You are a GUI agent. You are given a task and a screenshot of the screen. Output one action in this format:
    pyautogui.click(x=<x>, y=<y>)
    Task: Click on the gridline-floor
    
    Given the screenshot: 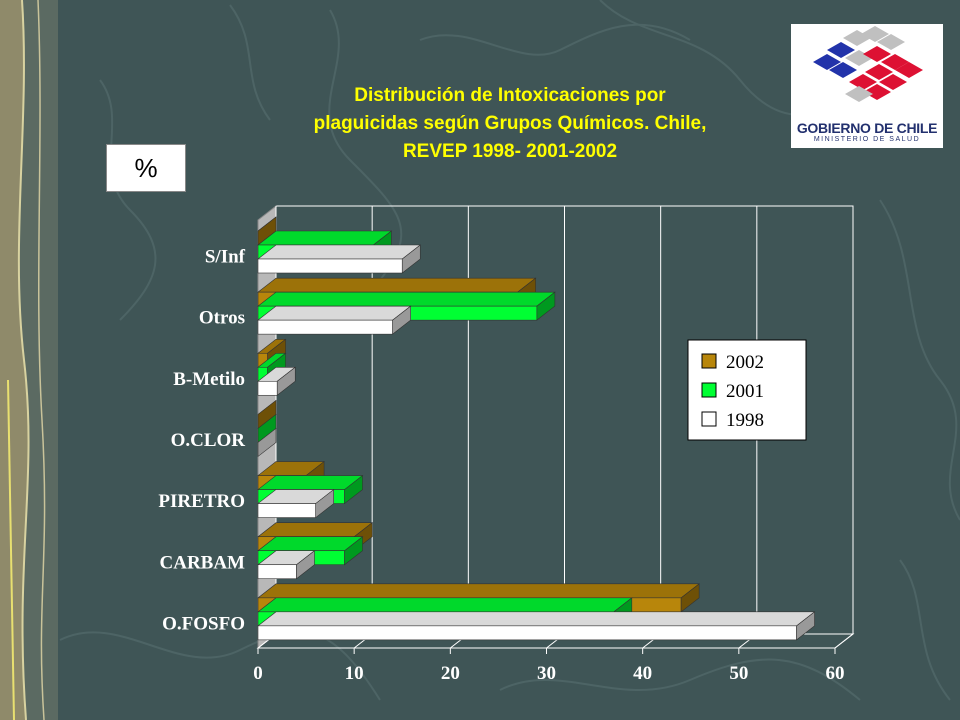 What is the action you would take?
    pyautogui.click(x=844, y=641)
    